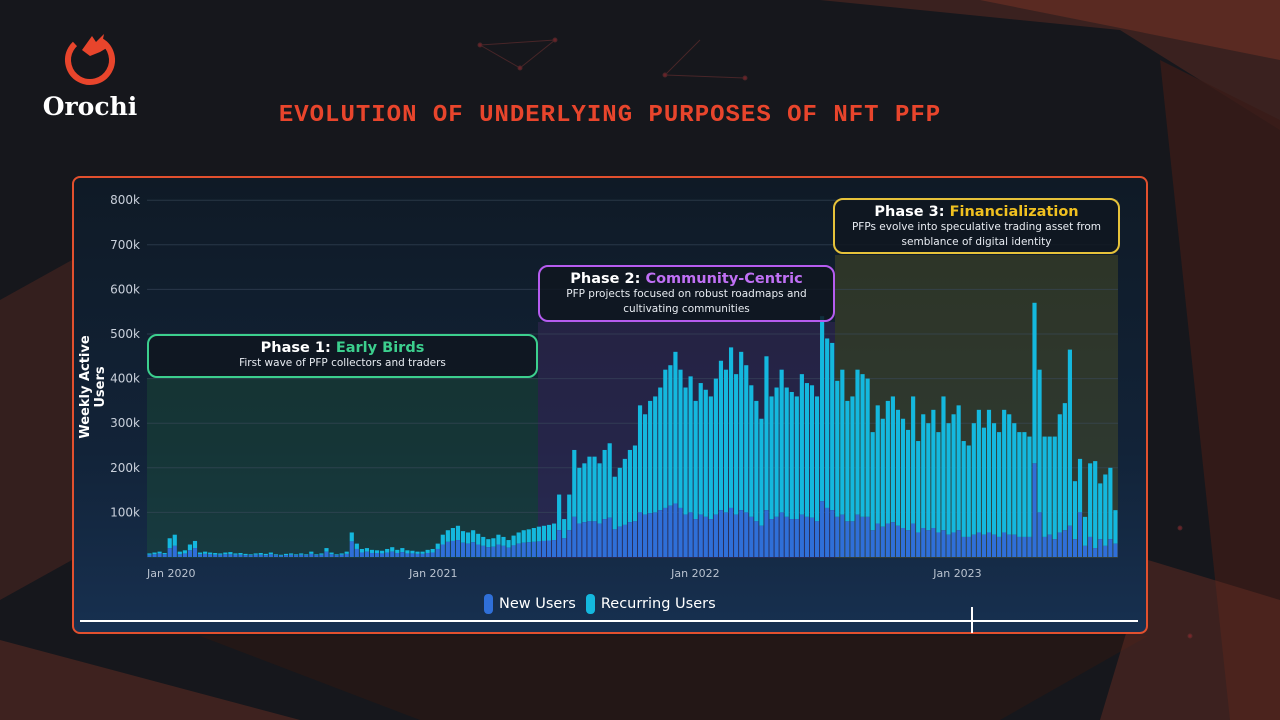 Image resolution: width=1280 pixels, height=720 pixels. I want to click on brand-logo: Orochi, so click(90, 74).